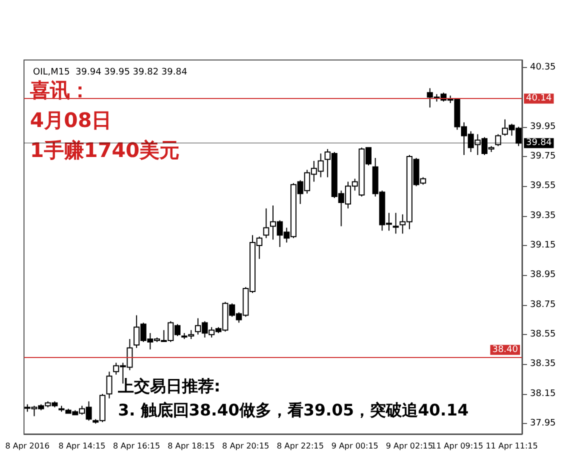 The image size is (566, 454). I want to click on y-tick-label: 39.95, so click(543, 127).